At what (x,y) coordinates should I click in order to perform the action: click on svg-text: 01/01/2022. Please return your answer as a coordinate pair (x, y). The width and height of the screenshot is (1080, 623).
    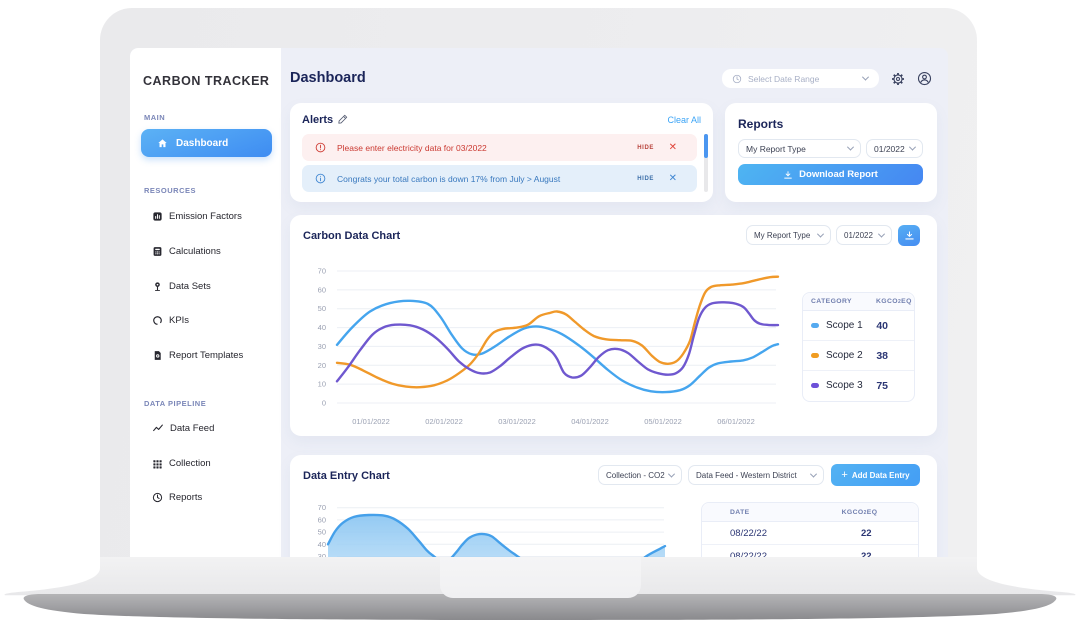
    Looking at the image, I should click on (371, 421).